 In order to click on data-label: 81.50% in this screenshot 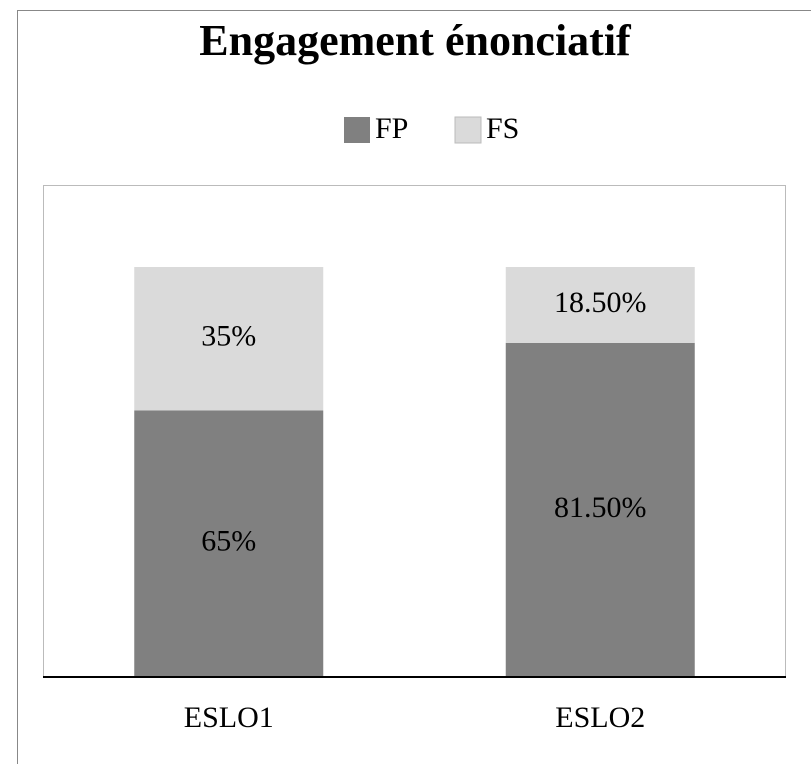, I will do `click(600, 507)`.